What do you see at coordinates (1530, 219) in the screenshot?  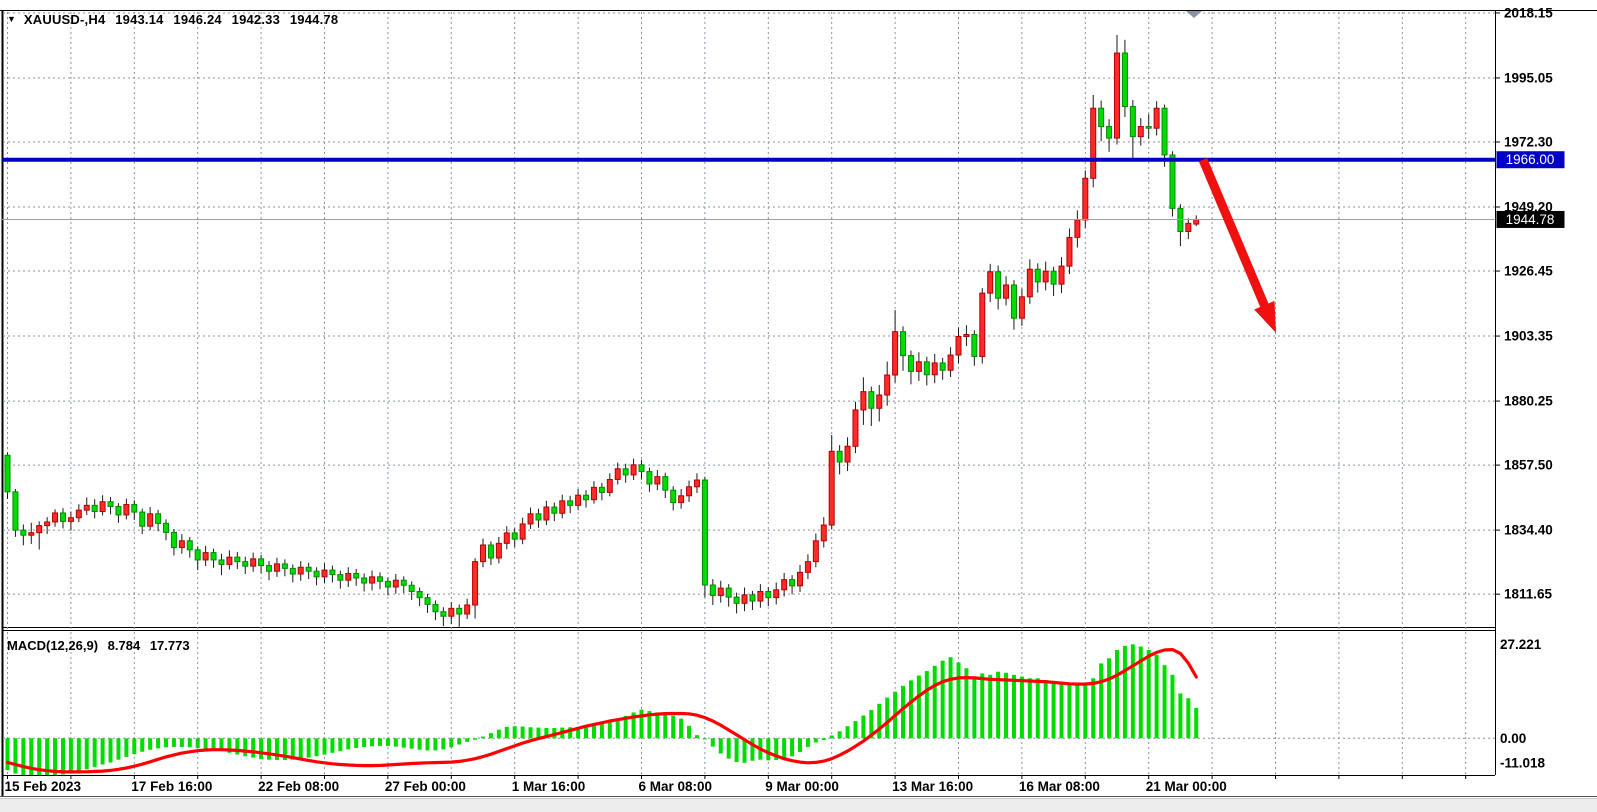 I see `price-badge-current-label: 1944.78` at bounding box center [1530, 219].